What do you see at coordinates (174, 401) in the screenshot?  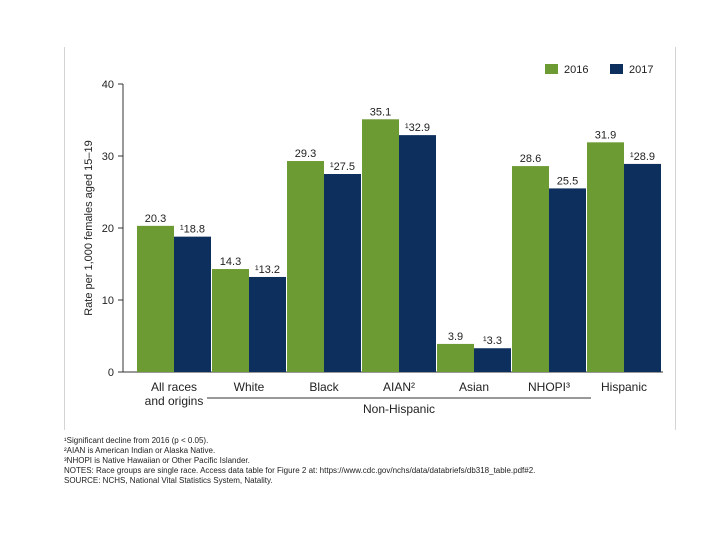 I see `category-label-0: and origins` at bounding box center [174, 401].